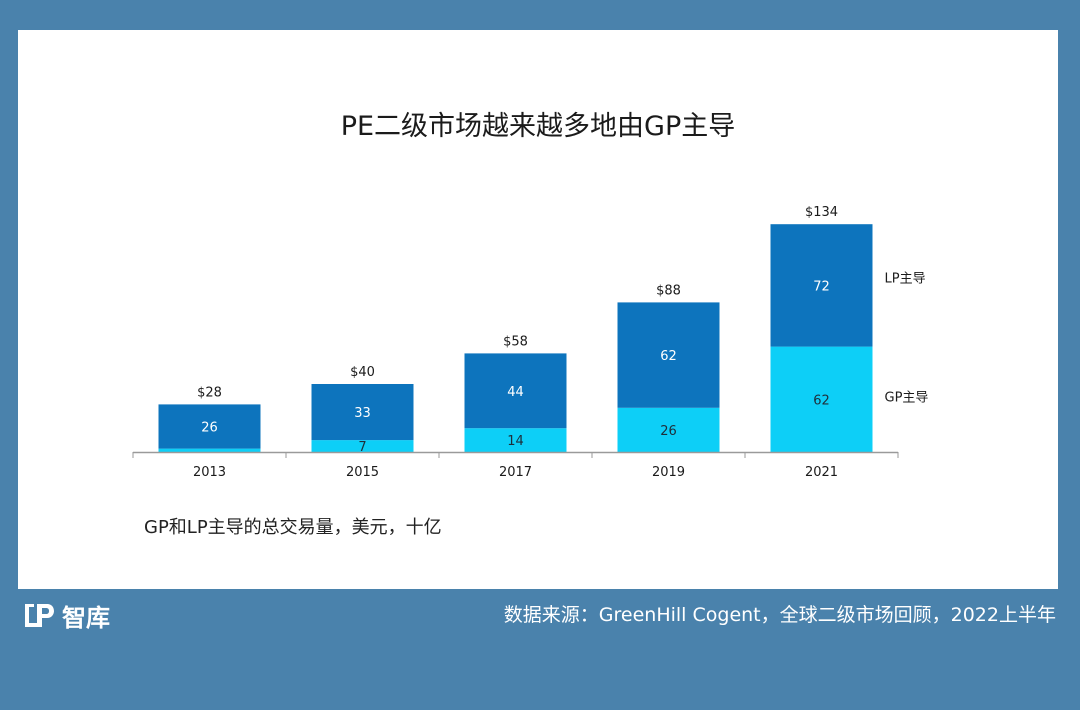 This screenshot has width=1080, height=710. I want to click on bar-gp-2021, so click(821, 399).